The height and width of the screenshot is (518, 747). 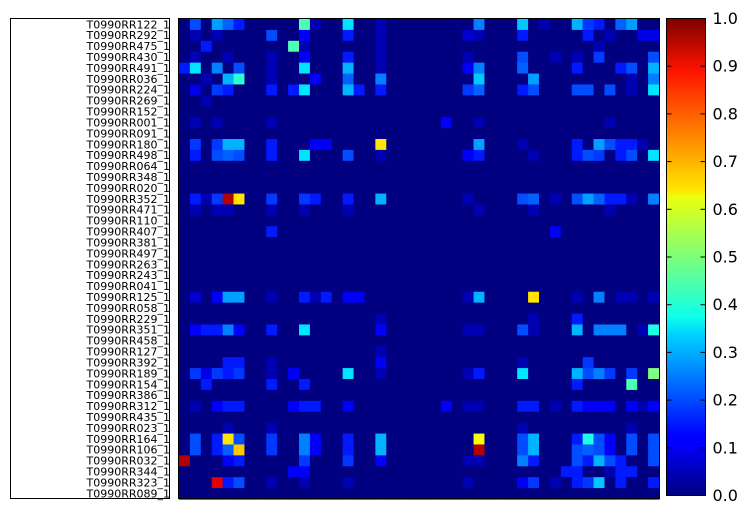 What do you see at coordinates (128, 155) in the screenshot?
I see `row-label: T0990RR498_1` at bounding box center [128, 155].